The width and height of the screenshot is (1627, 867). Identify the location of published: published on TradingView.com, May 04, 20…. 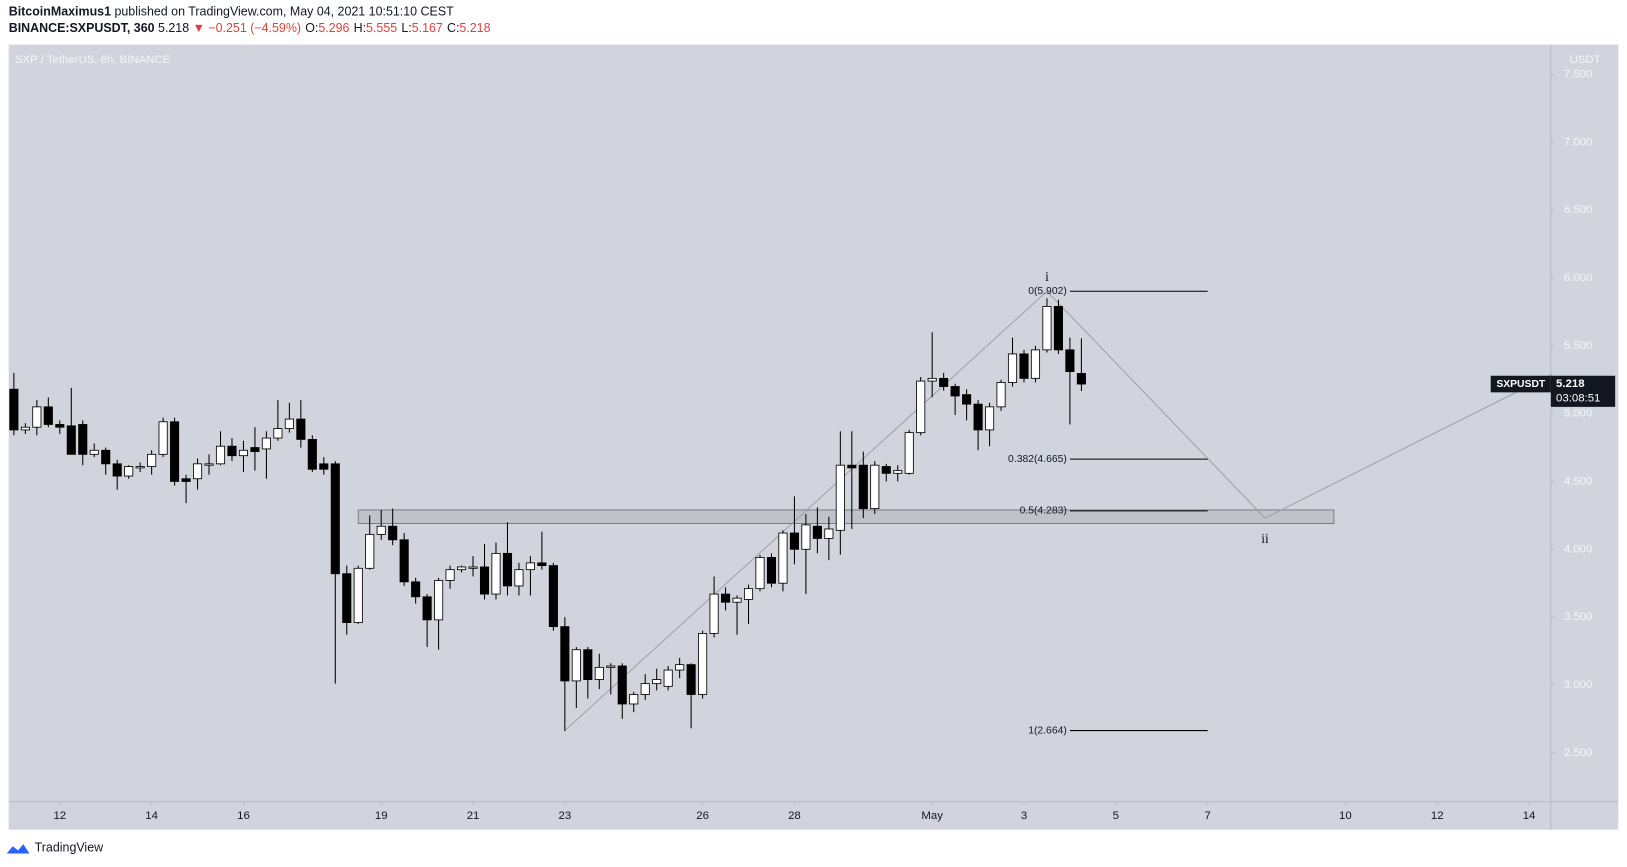
(284, 12).